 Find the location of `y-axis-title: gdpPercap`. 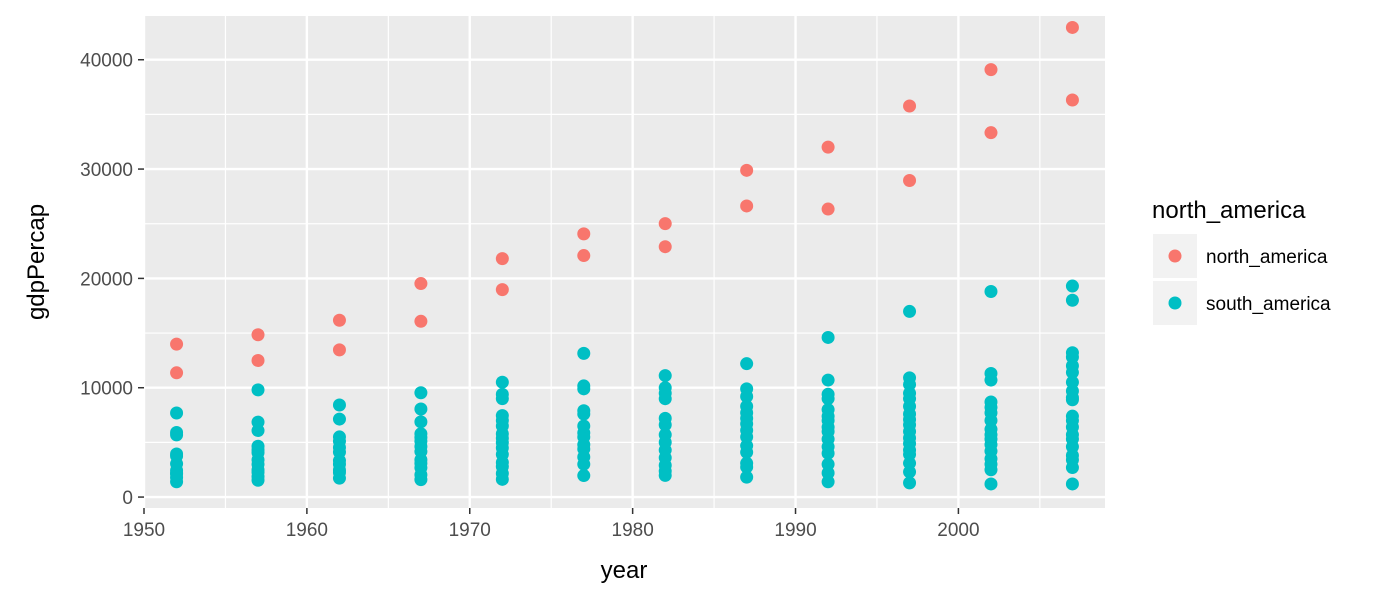

y-axis-title: gdpPercap is located at coordinates (36, 262).